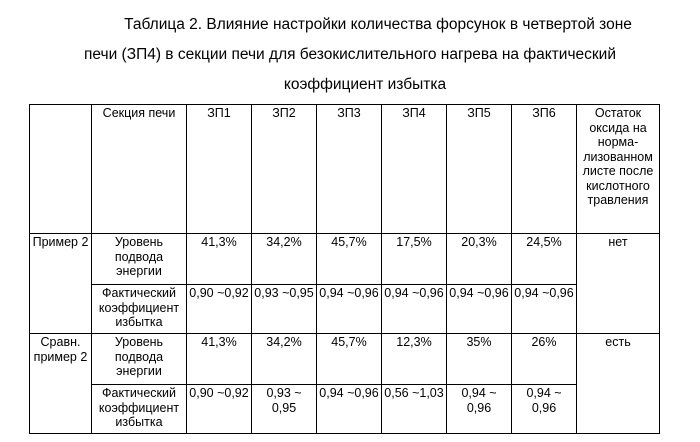  What do you see at coordinates (61, 384) in the screenshot?
I see `comparative-name: Сравн. пример 2` at bounding box center [61, 384].